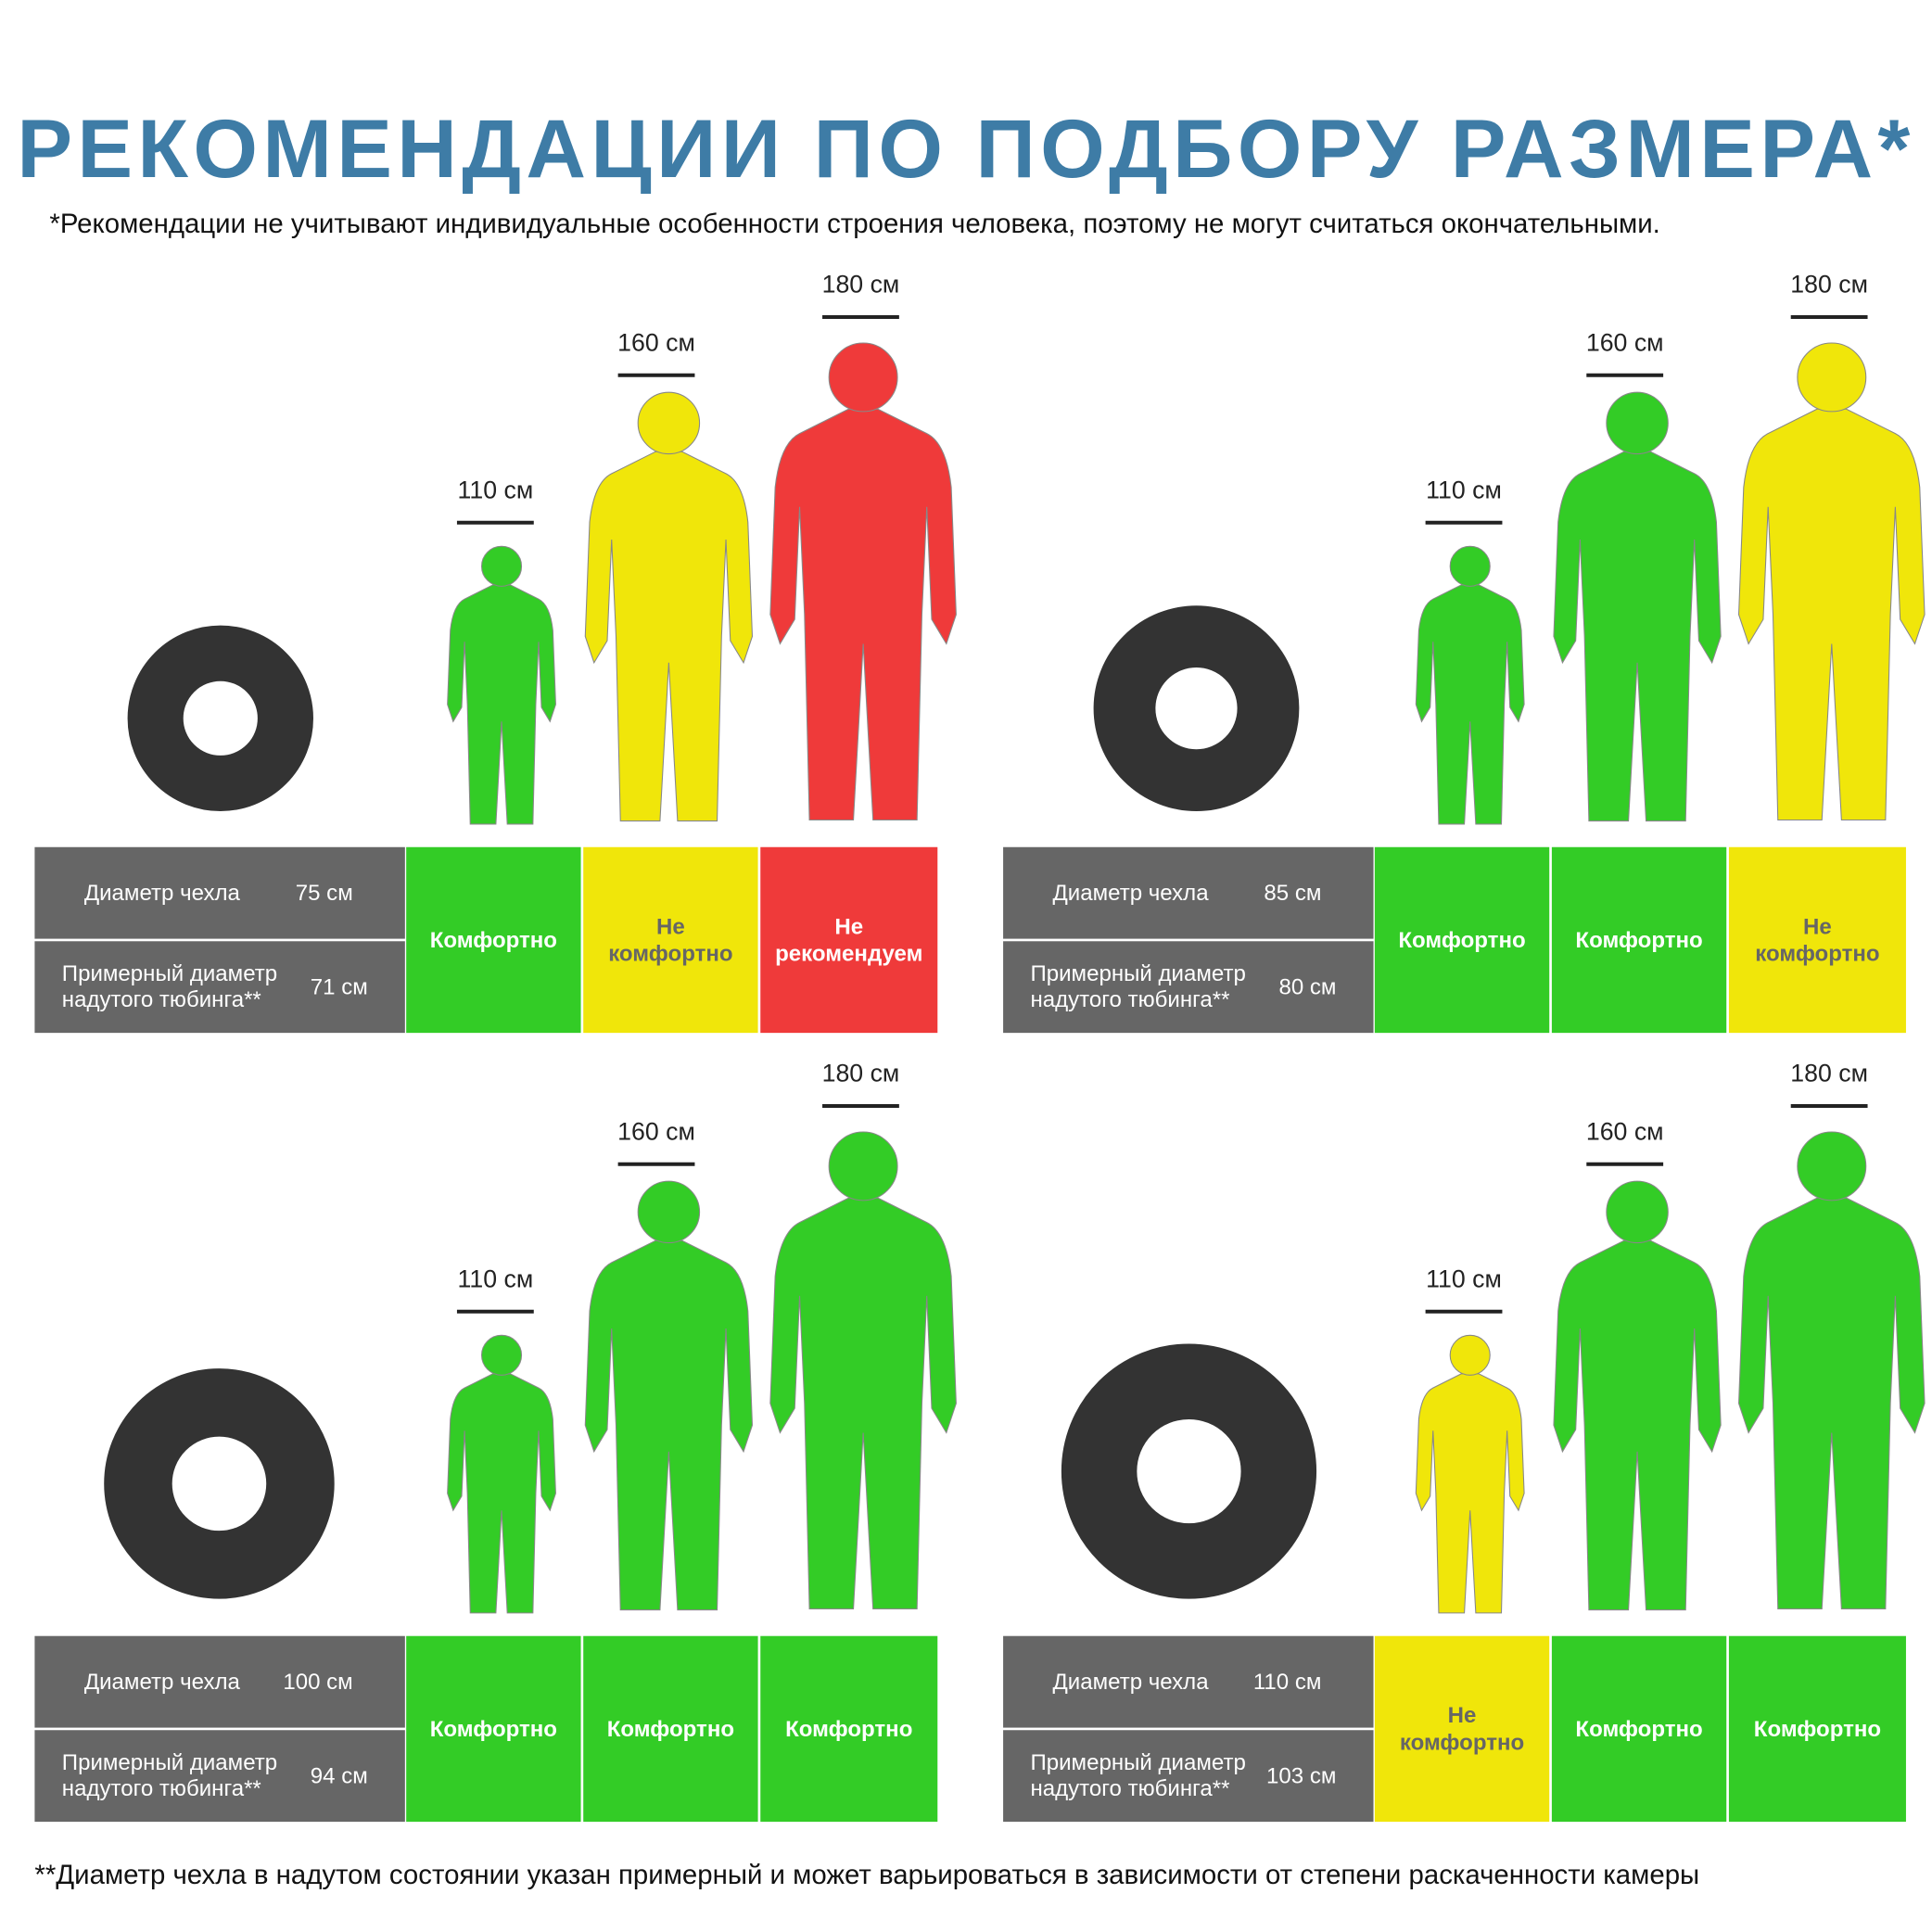 This screenshot has width=1932, height=1932. What do you see at coordinates (1293, 892) in the screenshot?
I see `cover-value: 85 см` at bounding box center [1293, 892].